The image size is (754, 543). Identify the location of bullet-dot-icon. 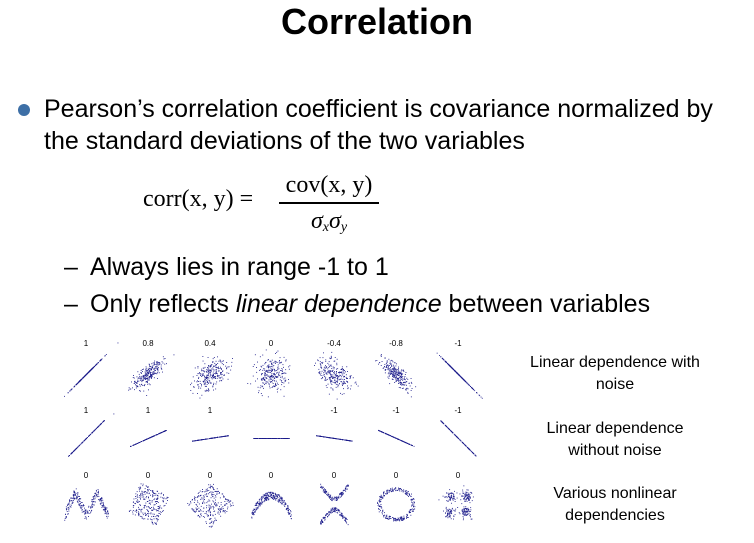
(24, 110).